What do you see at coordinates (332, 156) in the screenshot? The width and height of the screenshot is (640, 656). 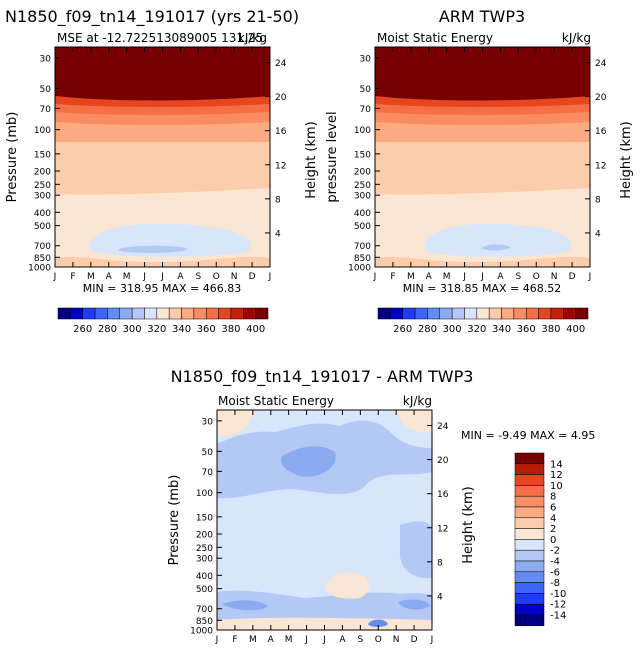 I see `panel-obs-ylabel: pressure level` at bounding box center [332, 156].